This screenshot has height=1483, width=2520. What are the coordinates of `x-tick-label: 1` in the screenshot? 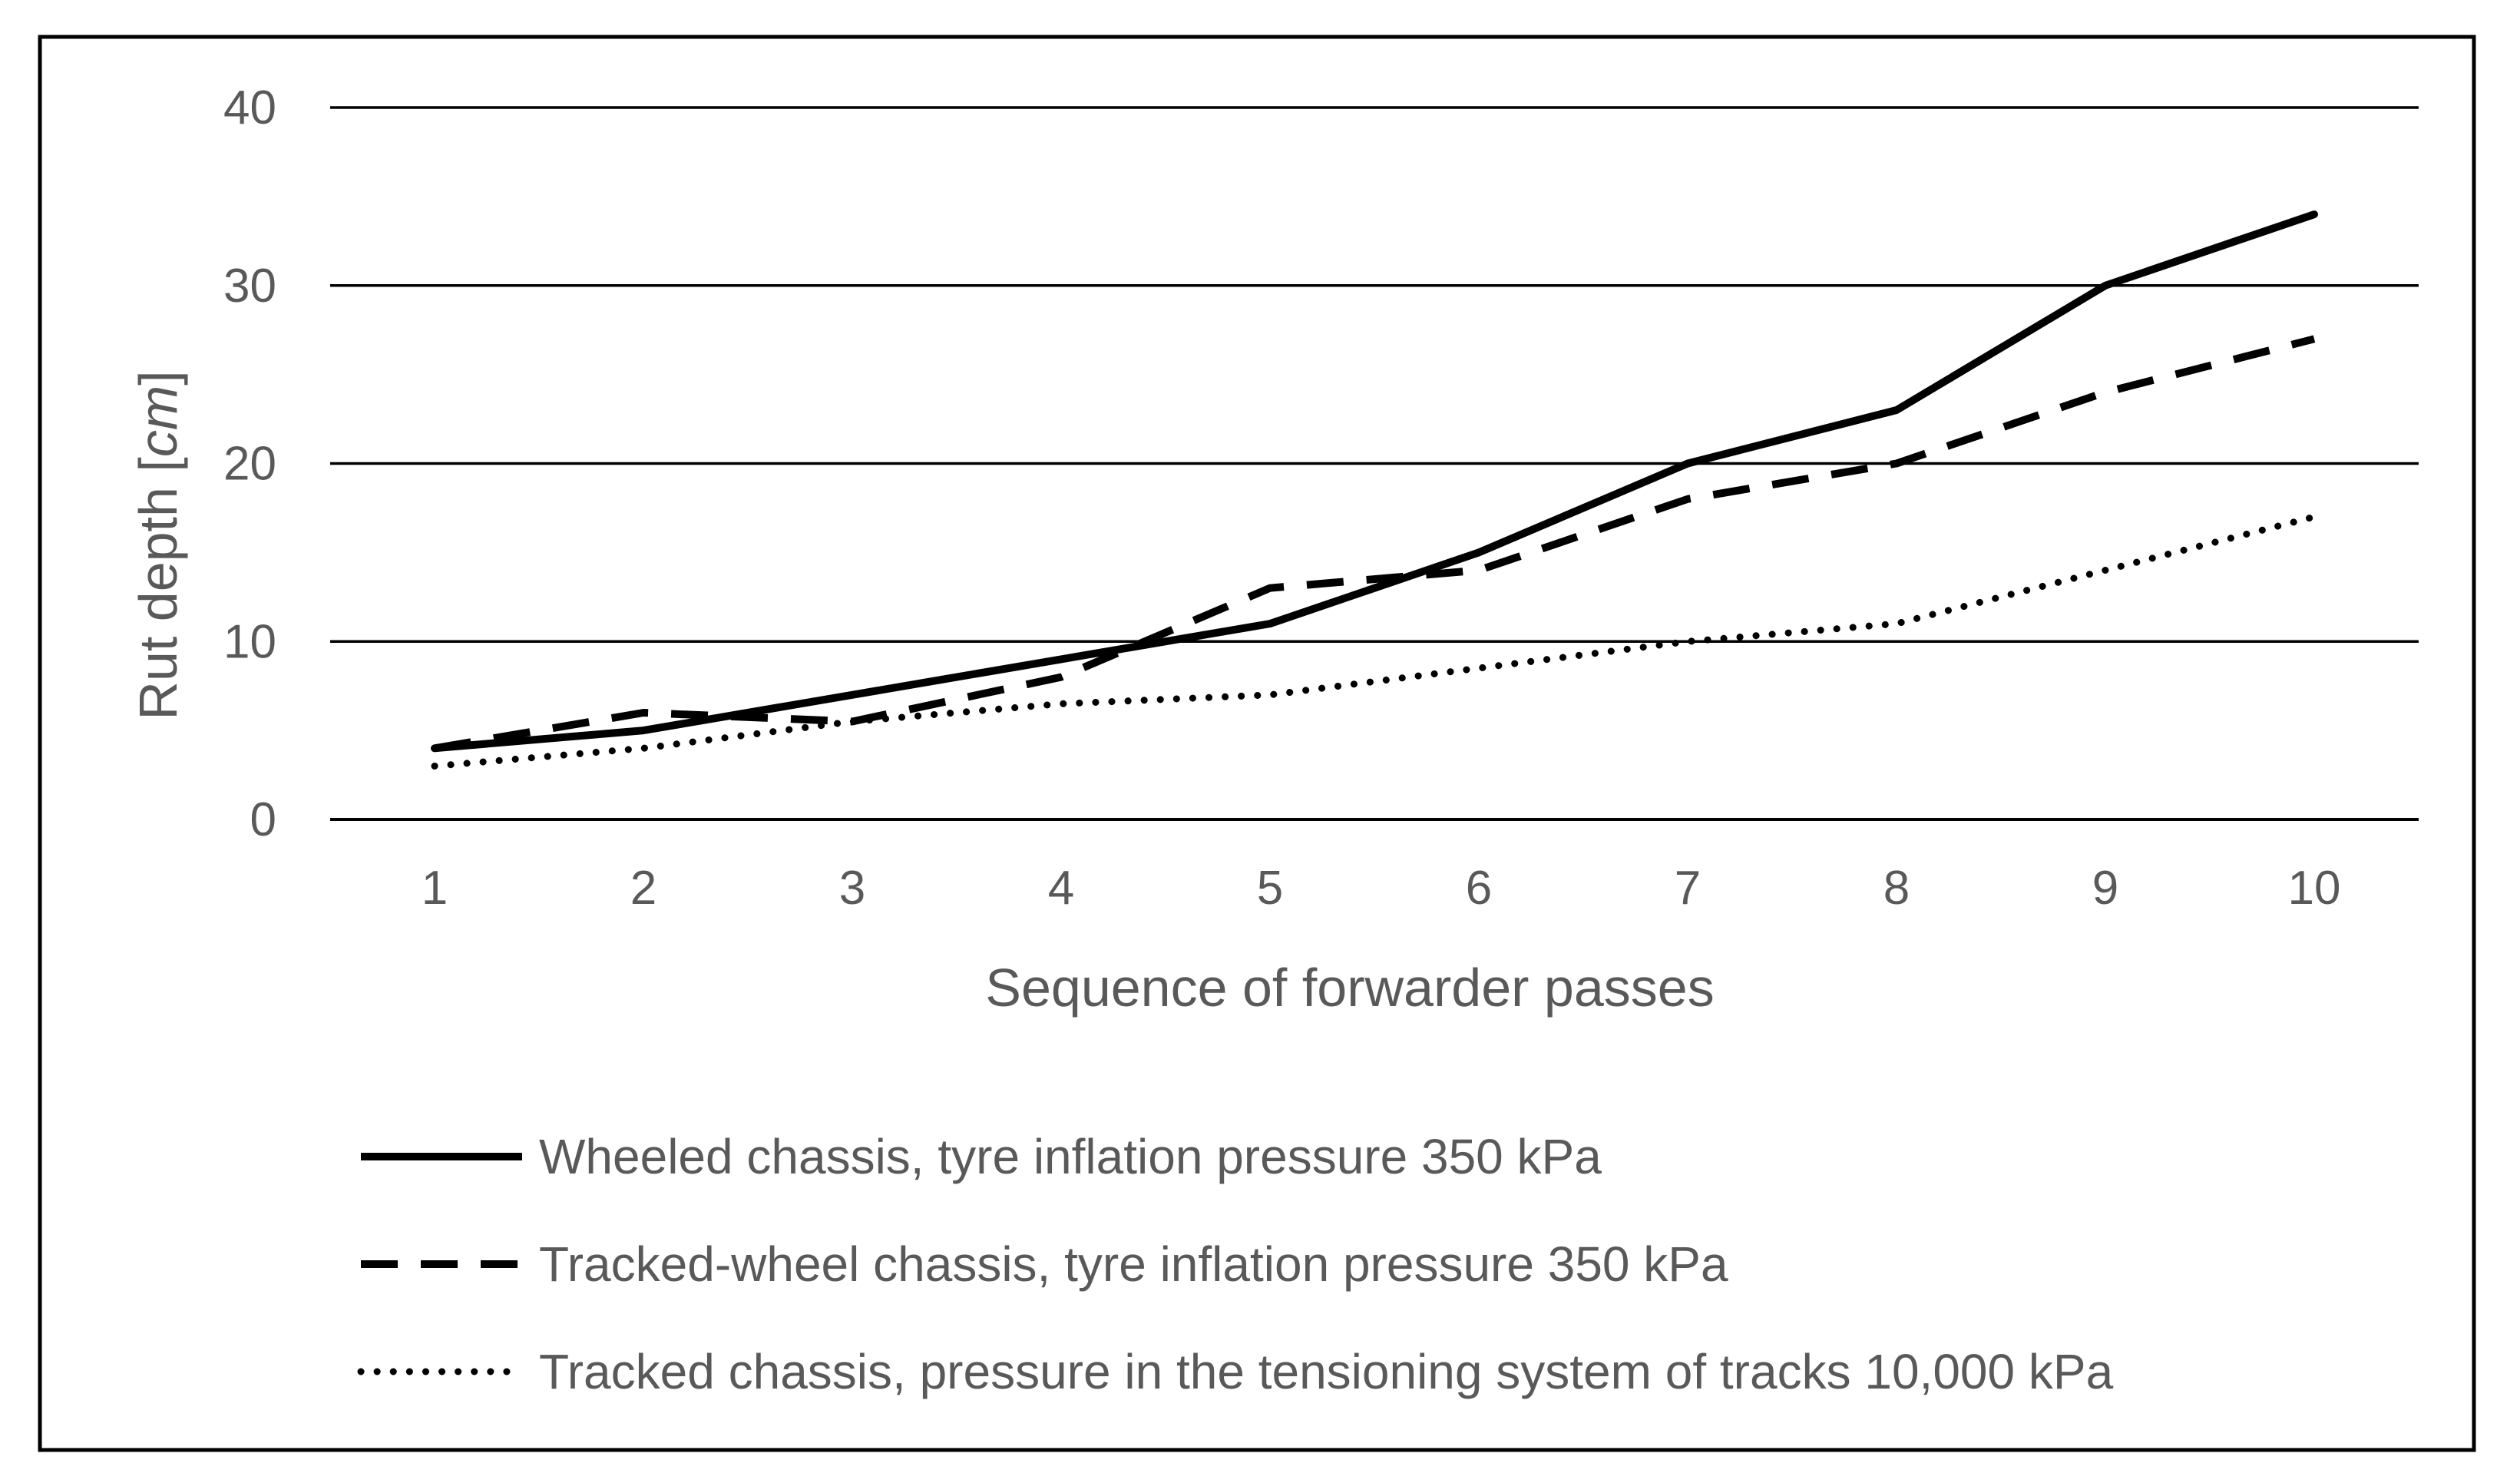 It's located at (435, 888).